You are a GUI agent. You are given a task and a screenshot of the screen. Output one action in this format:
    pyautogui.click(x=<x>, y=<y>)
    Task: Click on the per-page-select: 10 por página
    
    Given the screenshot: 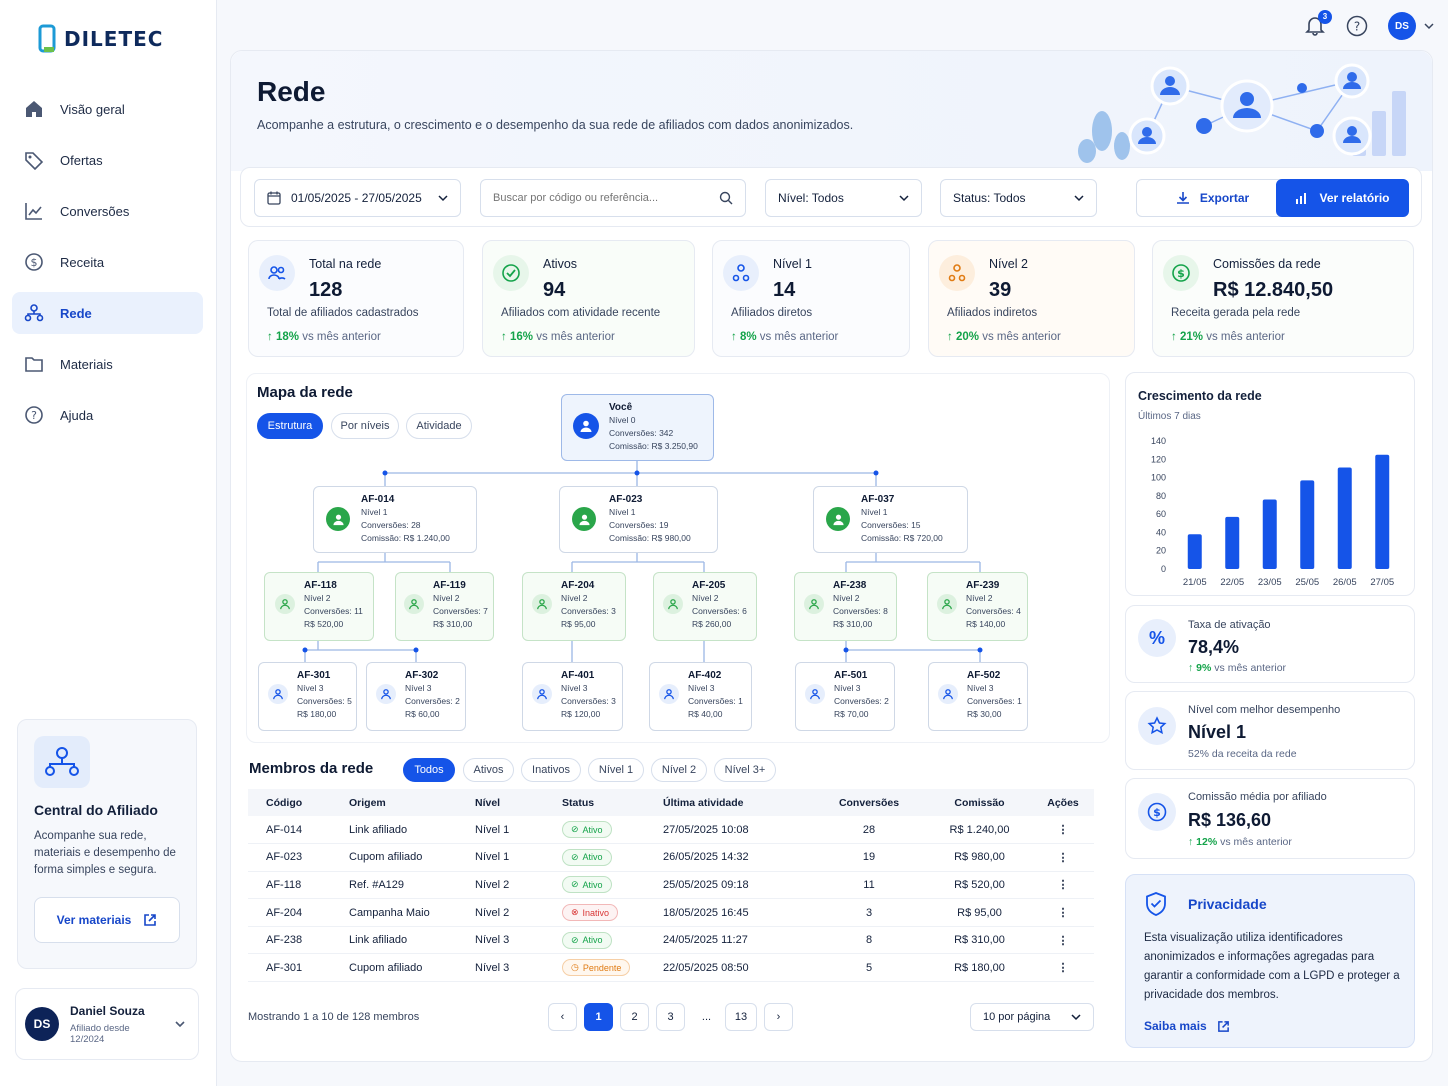 What is the action you would take?
    pyautogui.click(x=1032, y=1017)
    